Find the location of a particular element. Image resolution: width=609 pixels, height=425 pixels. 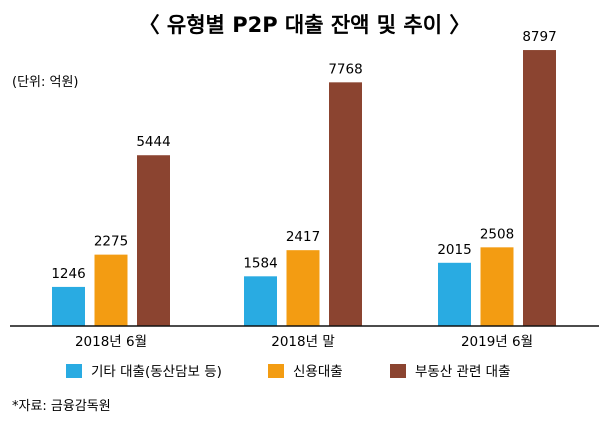

value-label-1-2: 2275 is located at coordinates (111, 242).